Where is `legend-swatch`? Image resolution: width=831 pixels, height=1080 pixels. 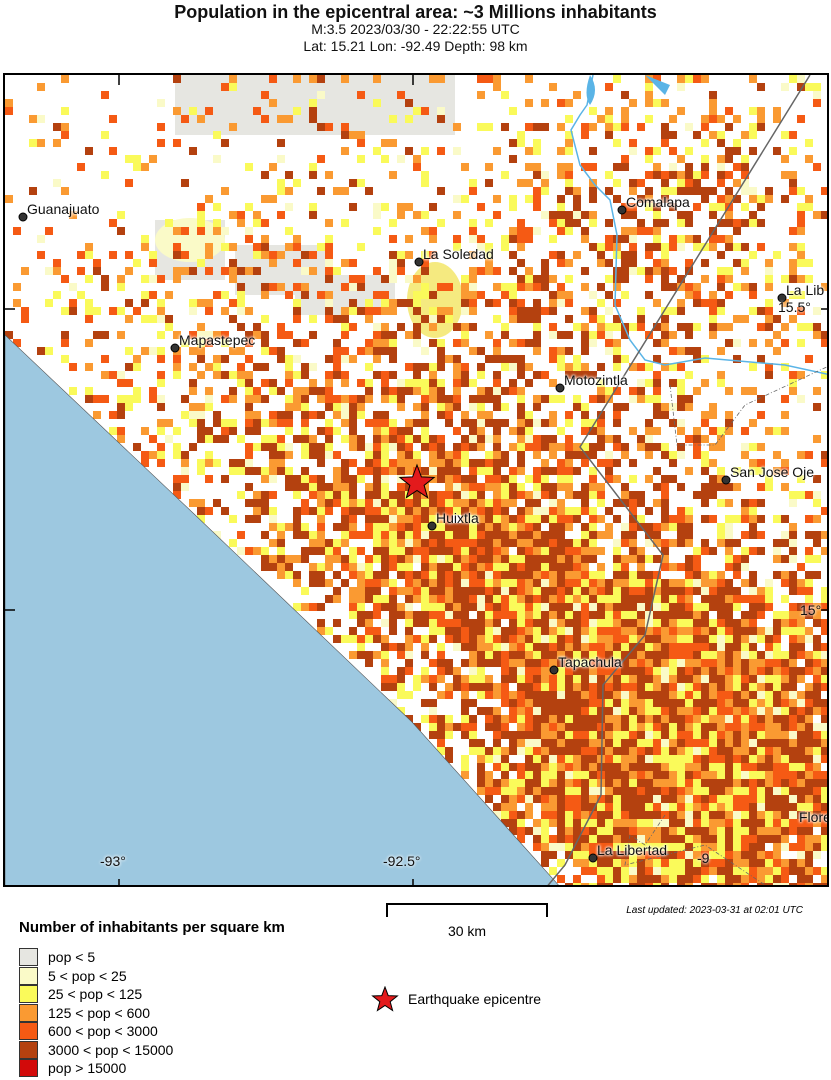
legend-swatch is located at coordinates (28, 994).